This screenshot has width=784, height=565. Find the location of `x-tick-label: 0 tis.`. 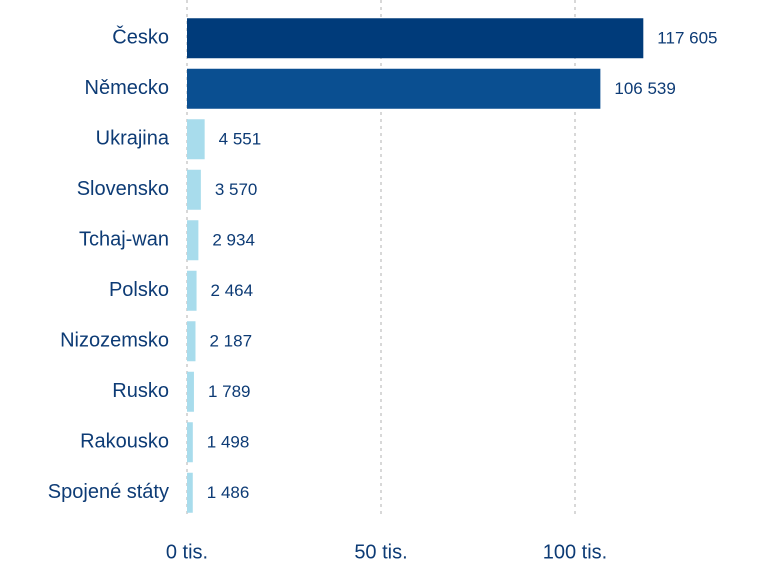

x-tick-label: 0 tis. is located at coordinates (187, 552).